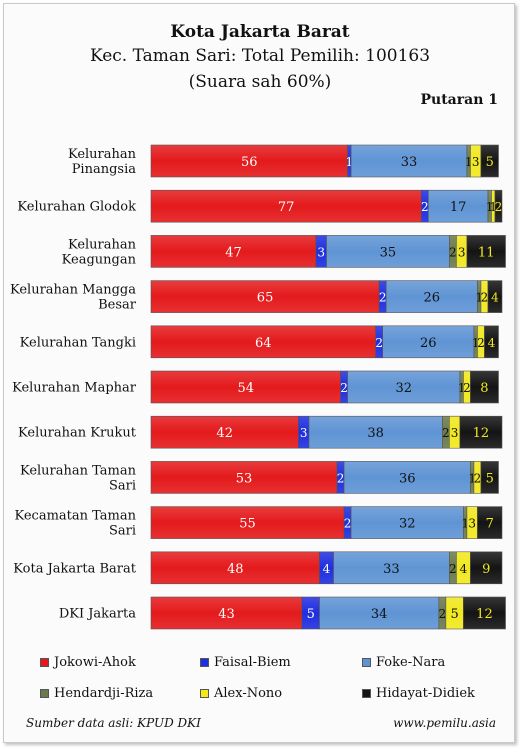 This screenshot has height=748, width=520. I want to click on bar-value-label: 65, so click(265, 298).